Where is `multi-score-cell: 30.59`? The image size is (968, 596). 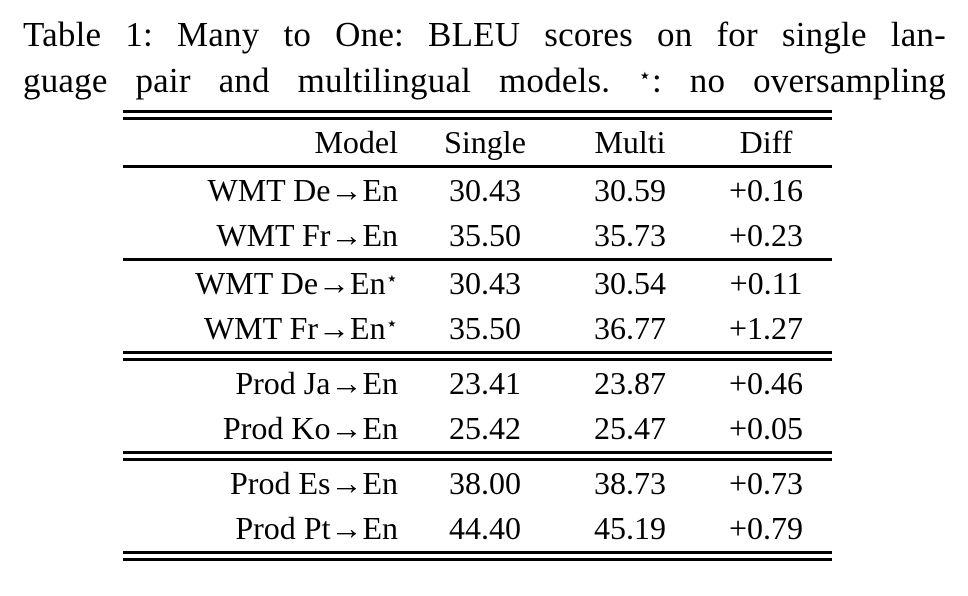 multi-score-cell: 30.59 is located at coordinates (630, 190).